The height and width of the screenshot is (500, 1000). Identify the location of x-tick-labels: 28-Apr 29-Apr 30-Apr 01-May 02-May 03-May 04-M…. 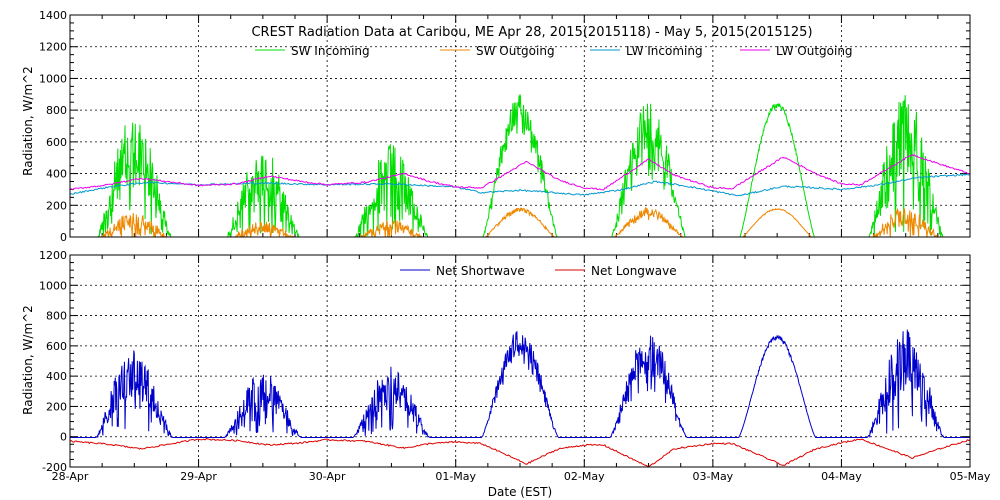
(521, 476).